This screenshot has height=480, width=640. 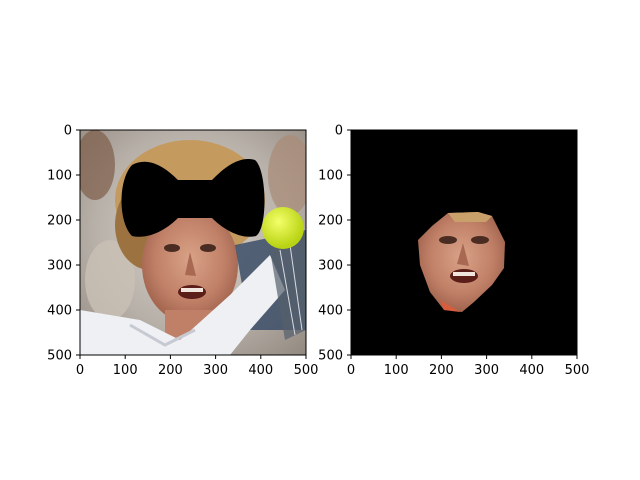 What do you see at coordinates (59, 266) in the screenshot?
I see `left-y-tick-label: 300` at bounding box center [59, 266].